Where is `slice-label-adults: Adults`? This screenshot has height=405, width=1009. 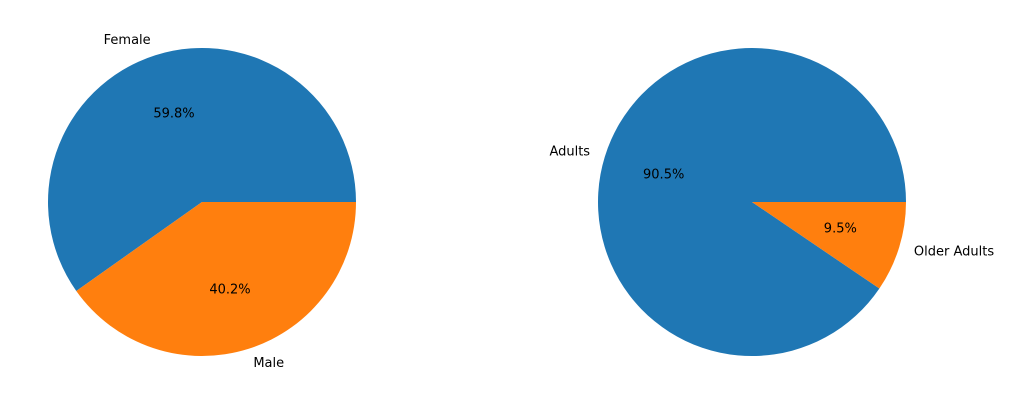
slice-label-adults: Adults is located at coordinates (569, 152).